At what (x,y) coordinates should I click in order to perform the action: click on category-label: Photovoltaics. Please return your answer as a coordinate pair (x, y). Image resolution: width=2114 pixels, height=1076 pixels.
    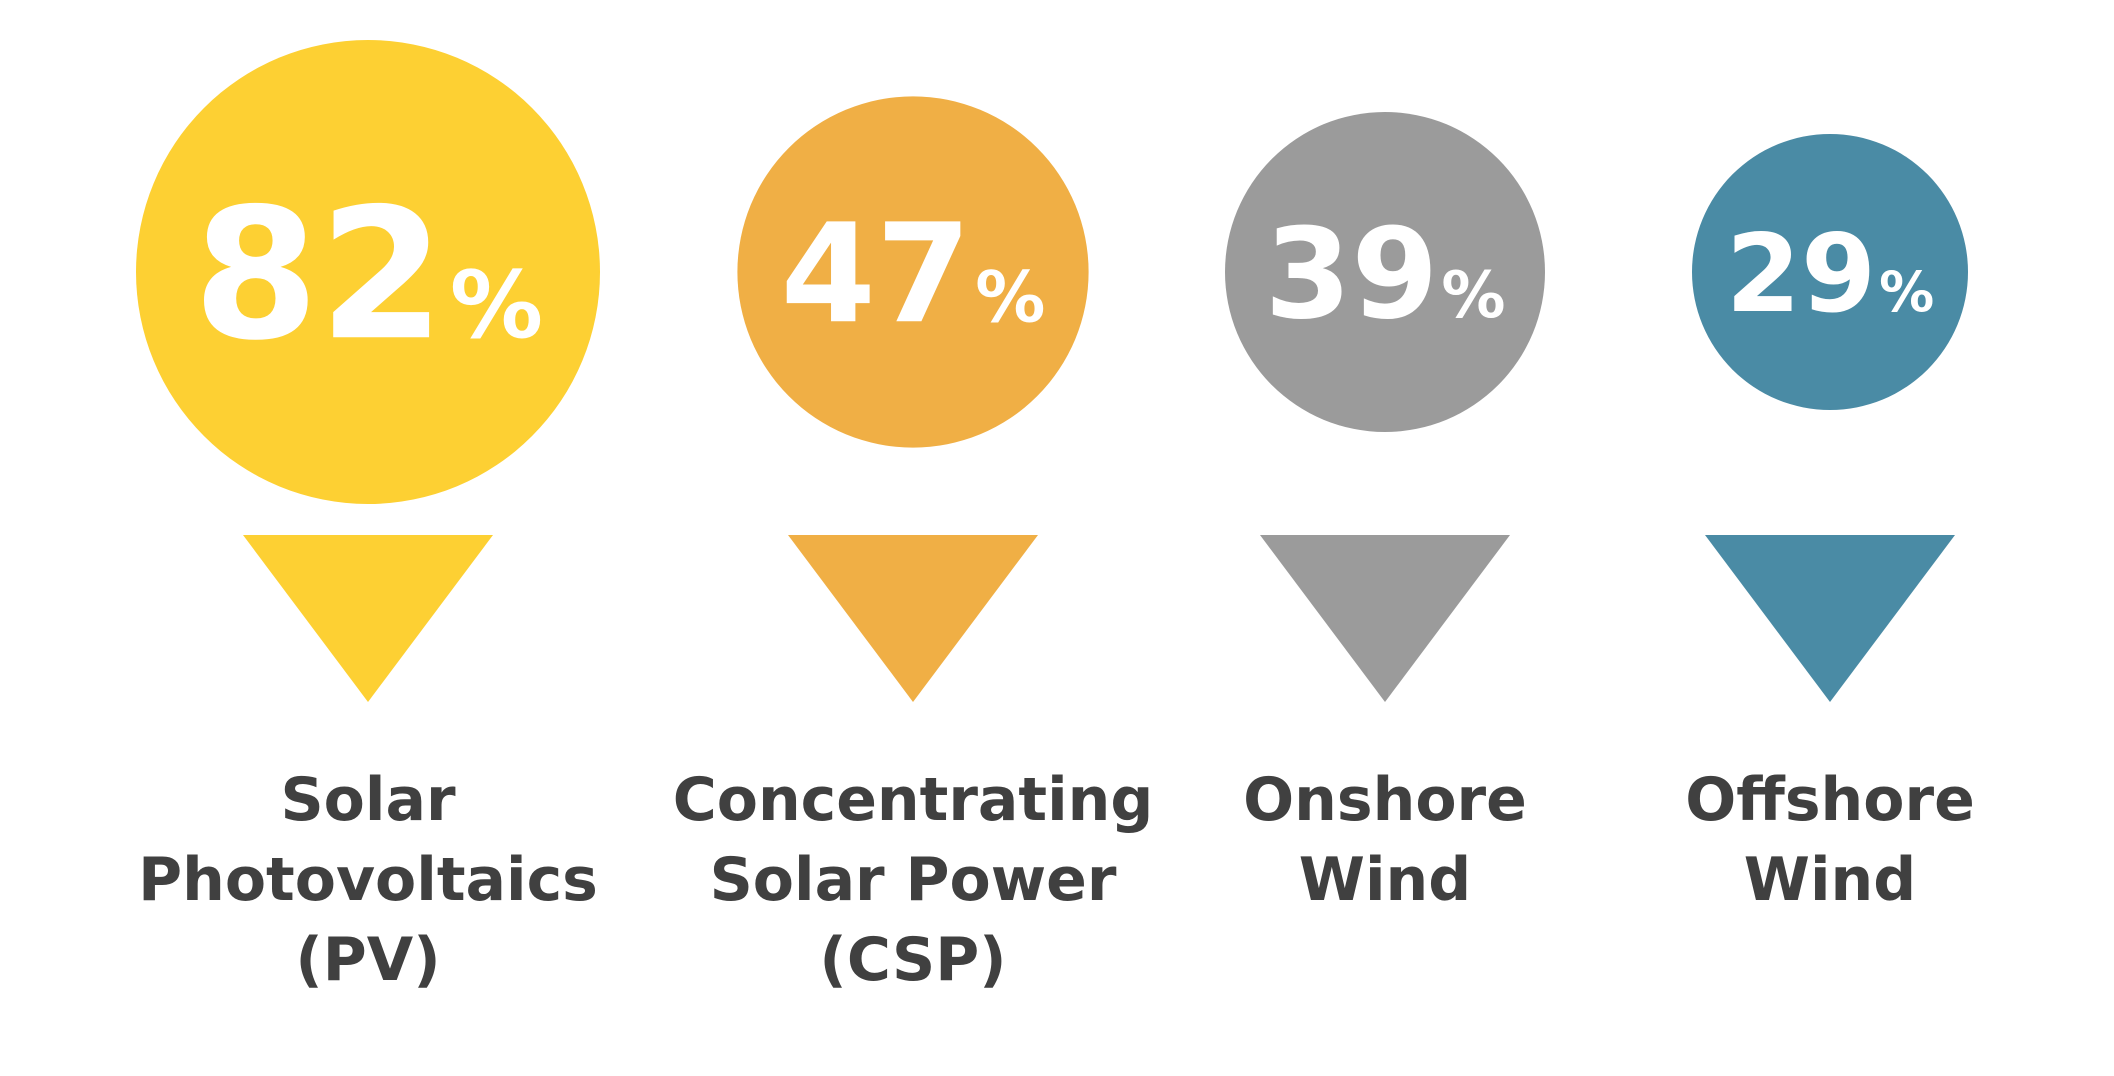
    Looking at the image, I should click on (368, 880).